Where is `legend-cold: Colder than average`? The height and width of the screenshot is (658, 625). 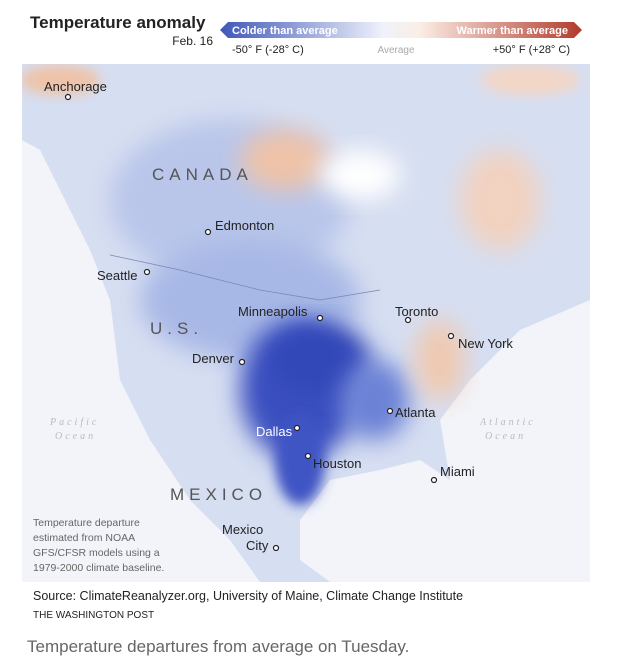 legend-cold: Colder than average is located at coordinates (285, 31).